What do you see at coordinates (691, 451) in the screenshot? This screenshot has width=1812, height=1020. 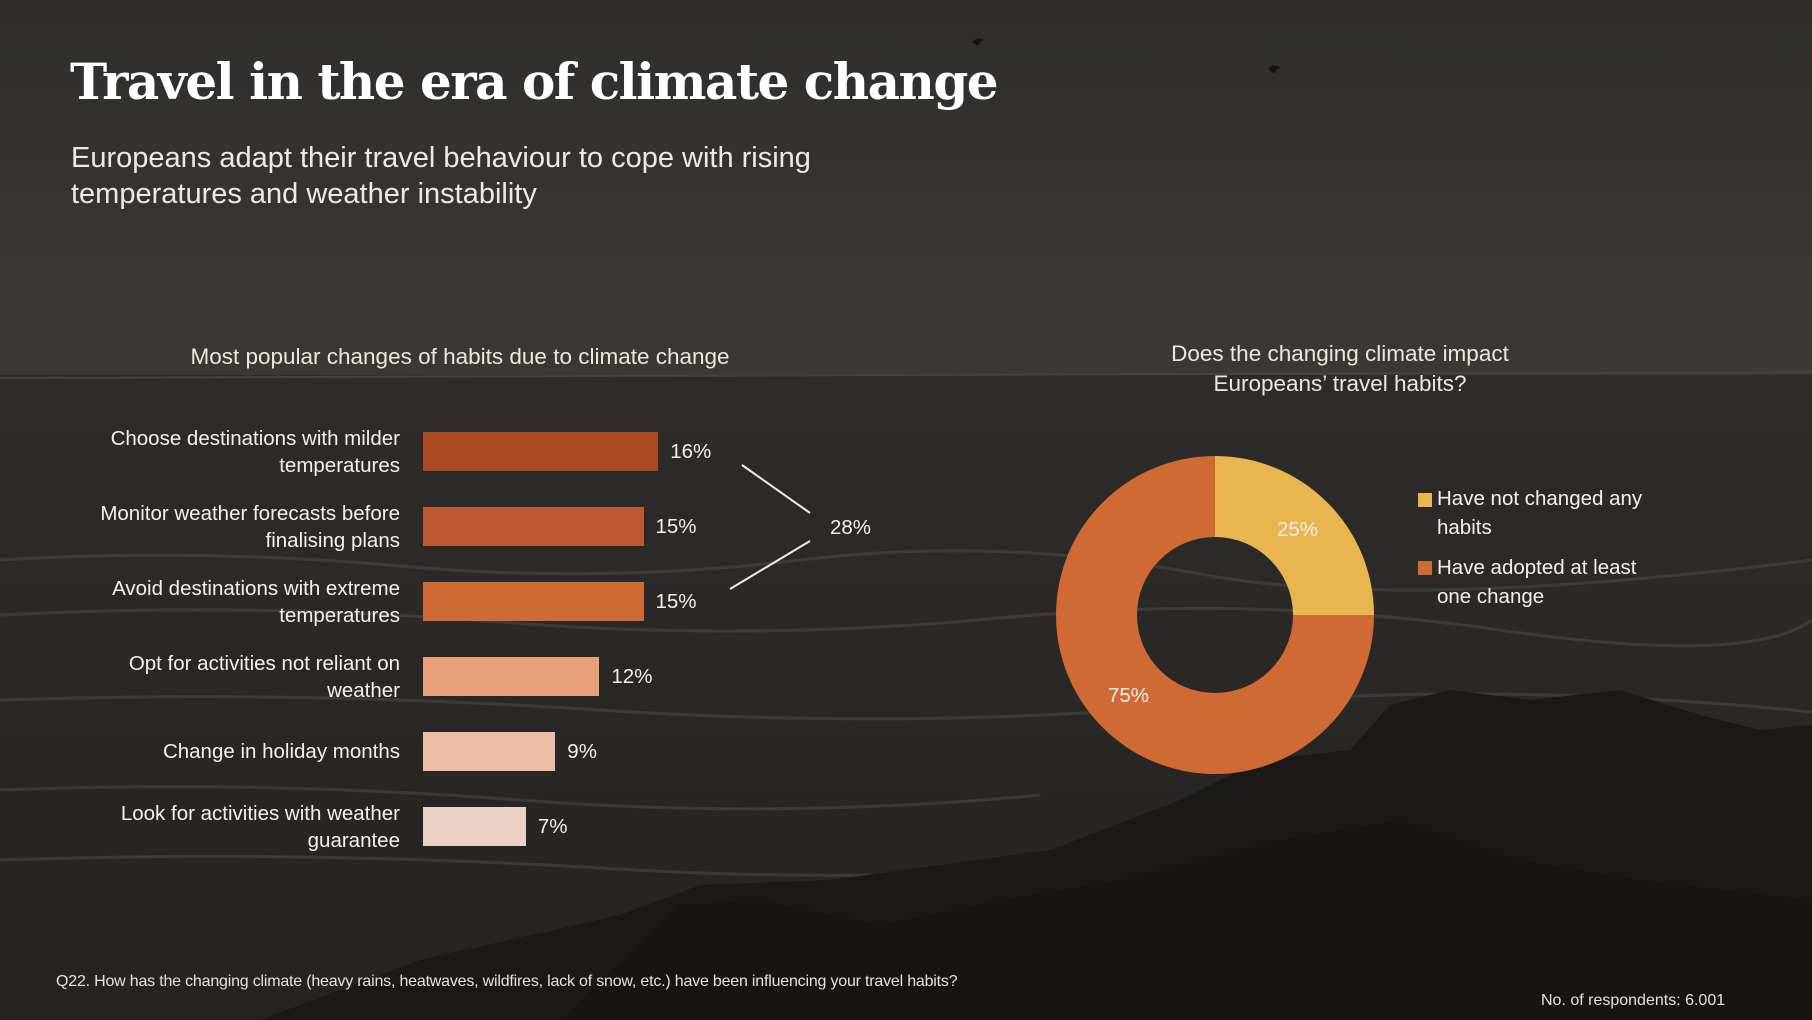 I see `bar-value-label: 16%` at bounding box center [691, 451].